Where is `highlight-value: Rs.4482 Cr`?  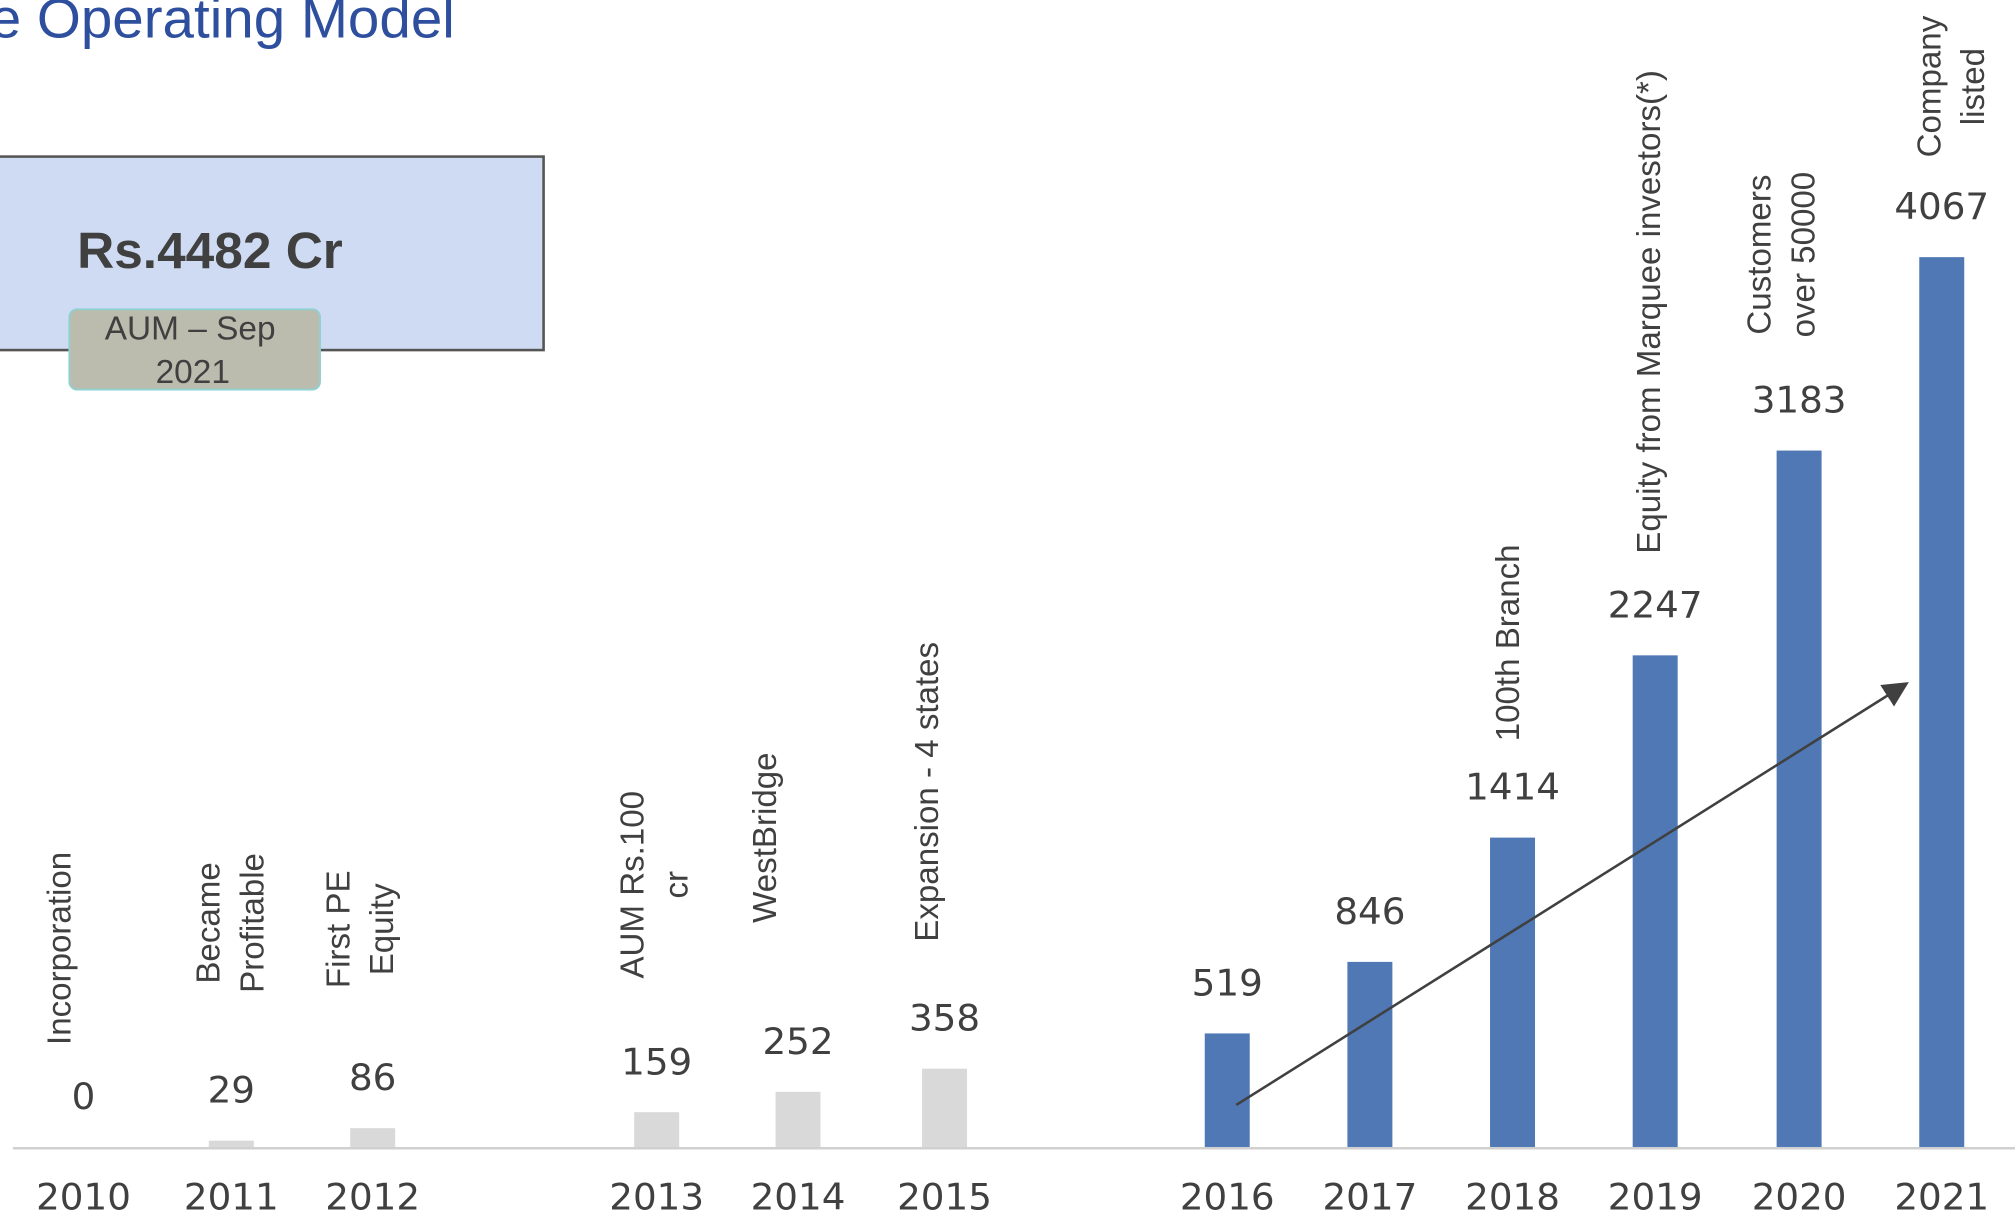
highlight-value: Rs.4482 Cr is located at coordinates (210, 250).